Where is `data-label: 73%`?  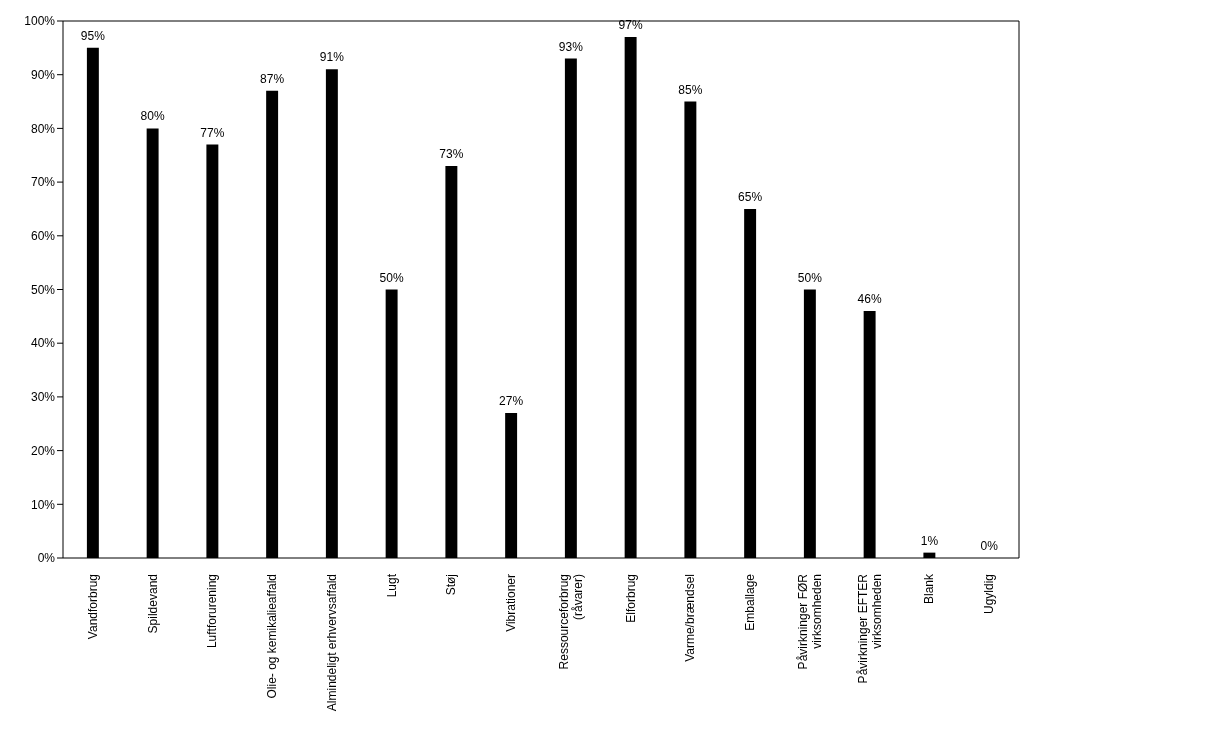
data-label: 73% is located at coordinates (451, 153).